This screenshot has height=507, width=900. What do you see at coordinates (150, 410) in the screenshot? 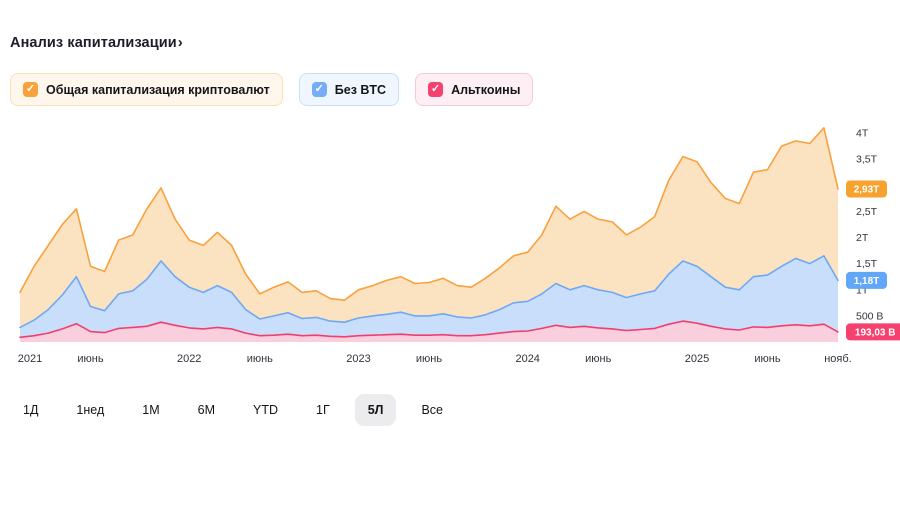
I see `range-button-1м: 1М` at bounding box center [150, 410].